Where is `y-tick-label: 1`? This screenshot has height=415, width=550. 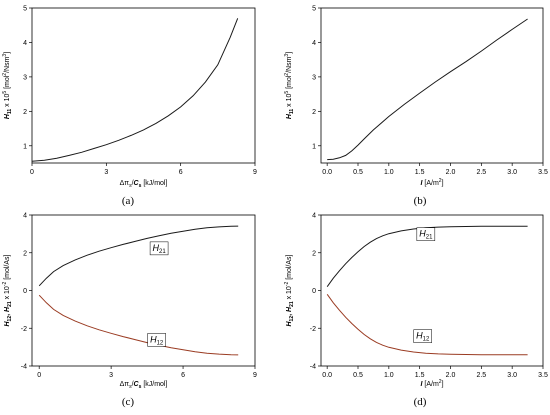 y-tick-label: 1 is located at coordinates (25, 146).